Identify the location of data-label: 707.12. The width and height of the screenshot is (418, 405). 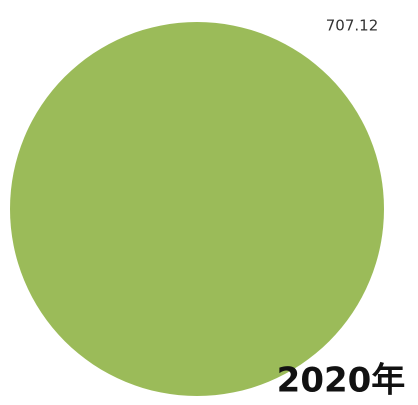
(352, 26).